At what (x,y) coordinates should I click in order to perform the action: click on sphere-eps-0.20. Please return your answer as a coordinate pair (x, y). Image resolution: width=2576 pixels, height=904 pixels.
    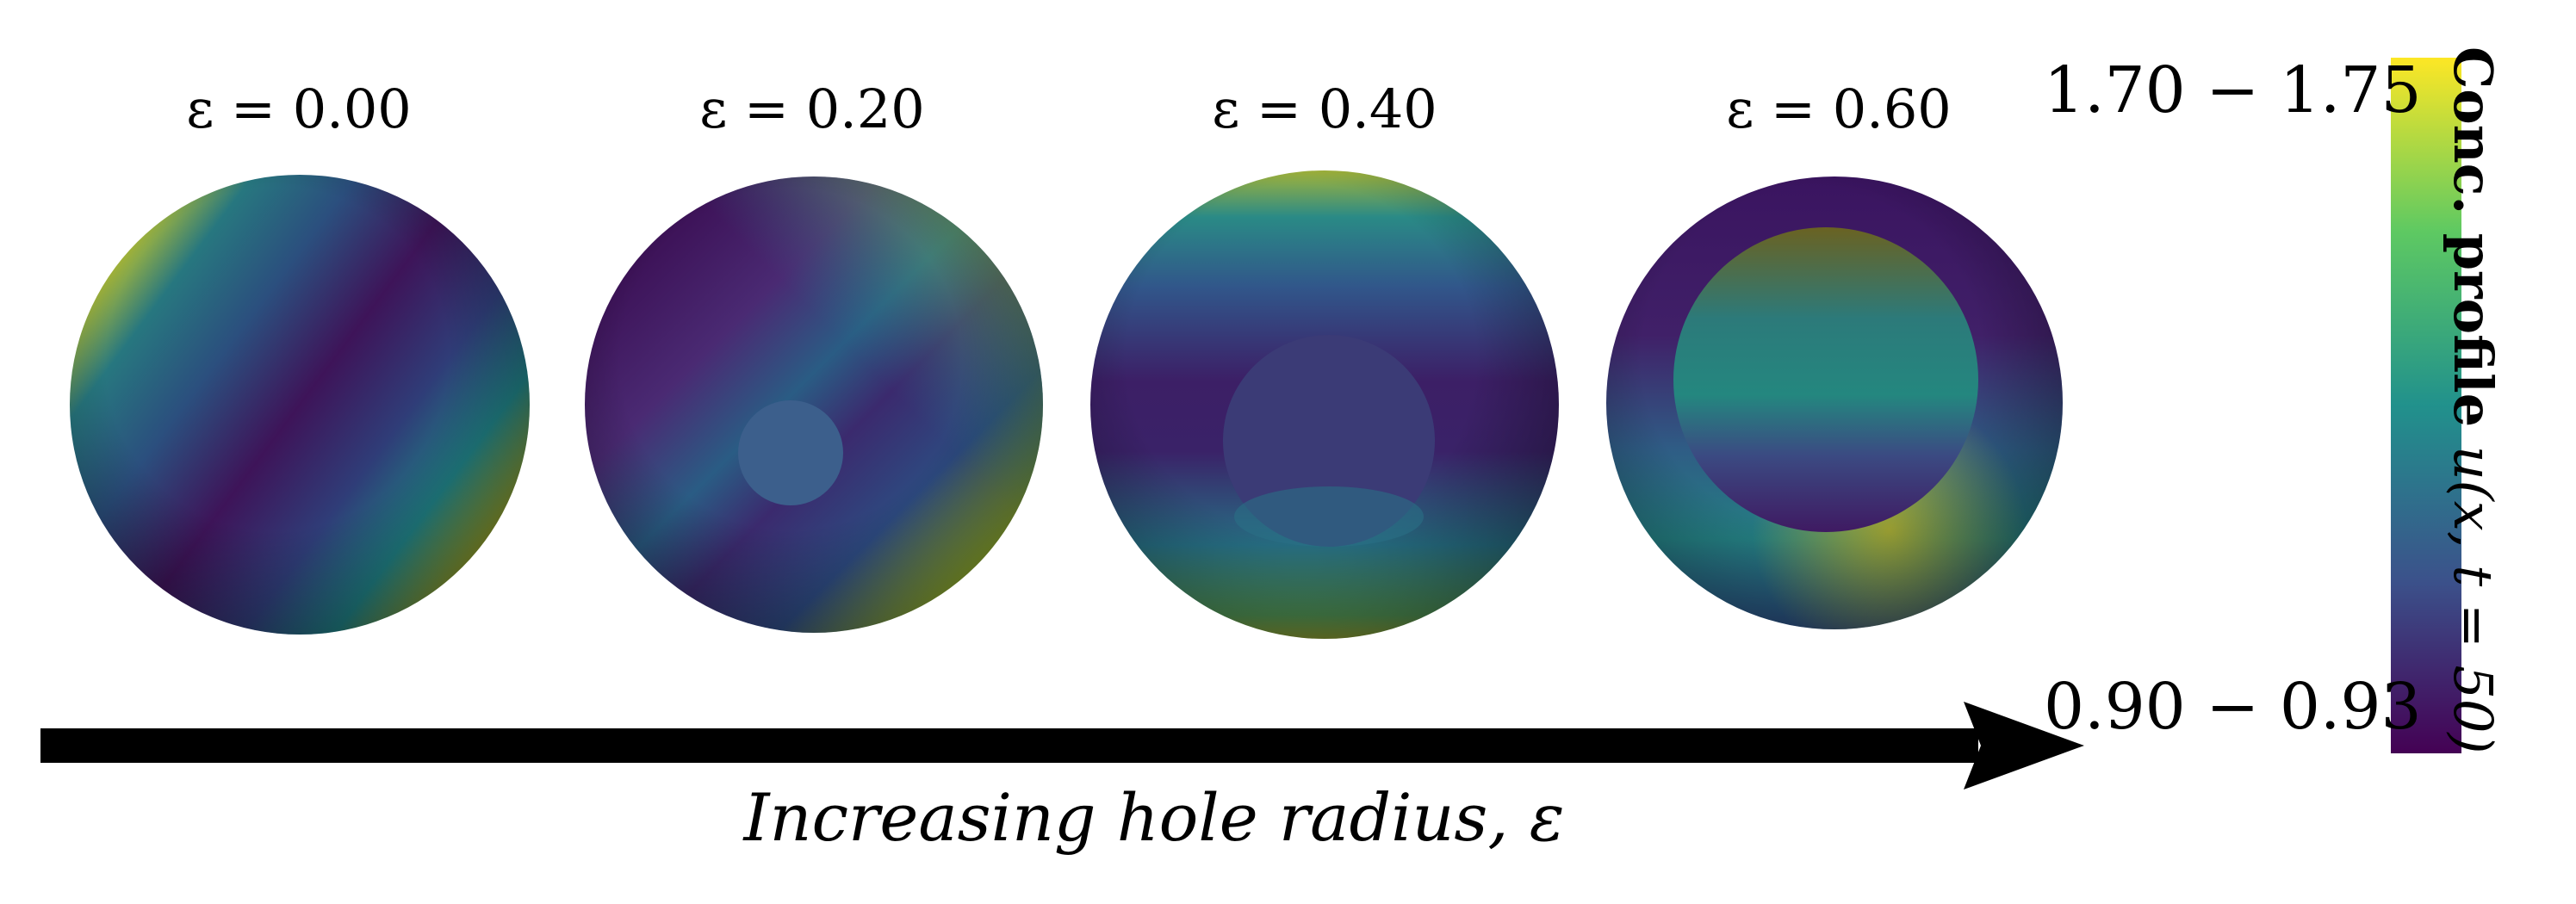
    Looking at the image, I should click on (814, 404).